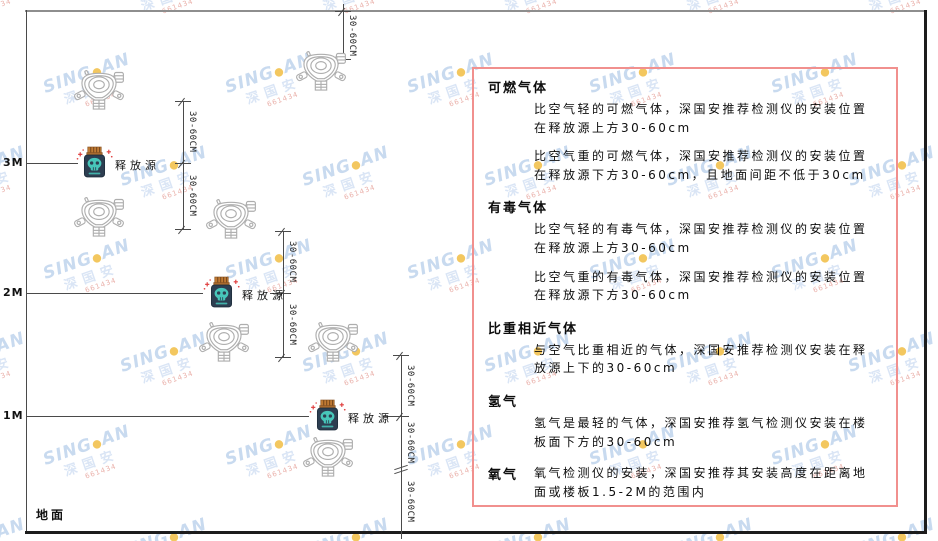  What do you see at coordinates (192, 132) in the screenshot?
I see `dim-label-3m-above: 30-60CM` at bounding box center [192, 132].